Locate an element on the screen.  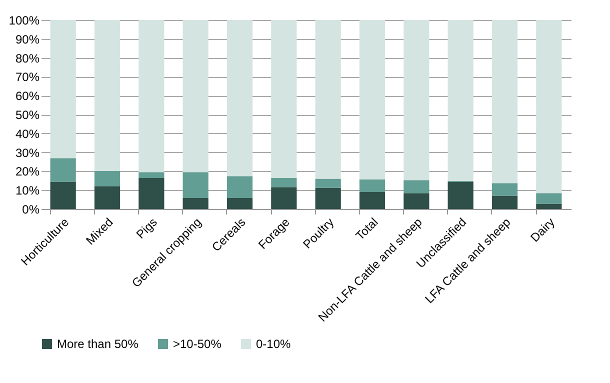
legend-label: >10-50% is located at coordinates (197, 344).